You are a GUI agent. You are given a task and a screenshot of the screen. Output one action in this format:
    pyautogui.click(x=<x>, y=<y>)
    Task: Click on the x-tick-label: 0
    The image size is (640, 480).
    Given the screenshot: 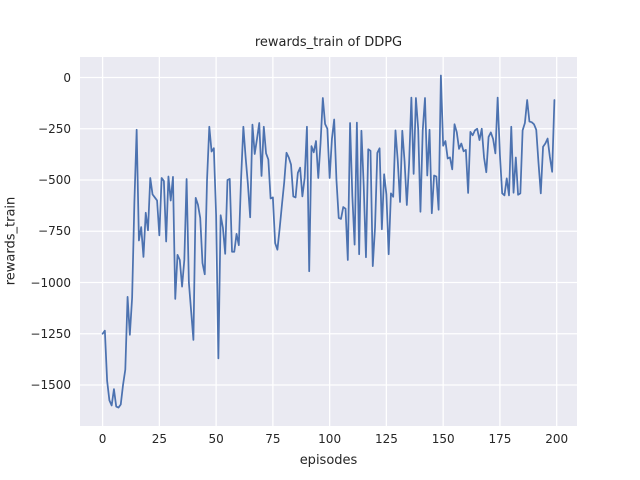 What is the action you would take?
    pyautogui.click(x=102, y=439)
    